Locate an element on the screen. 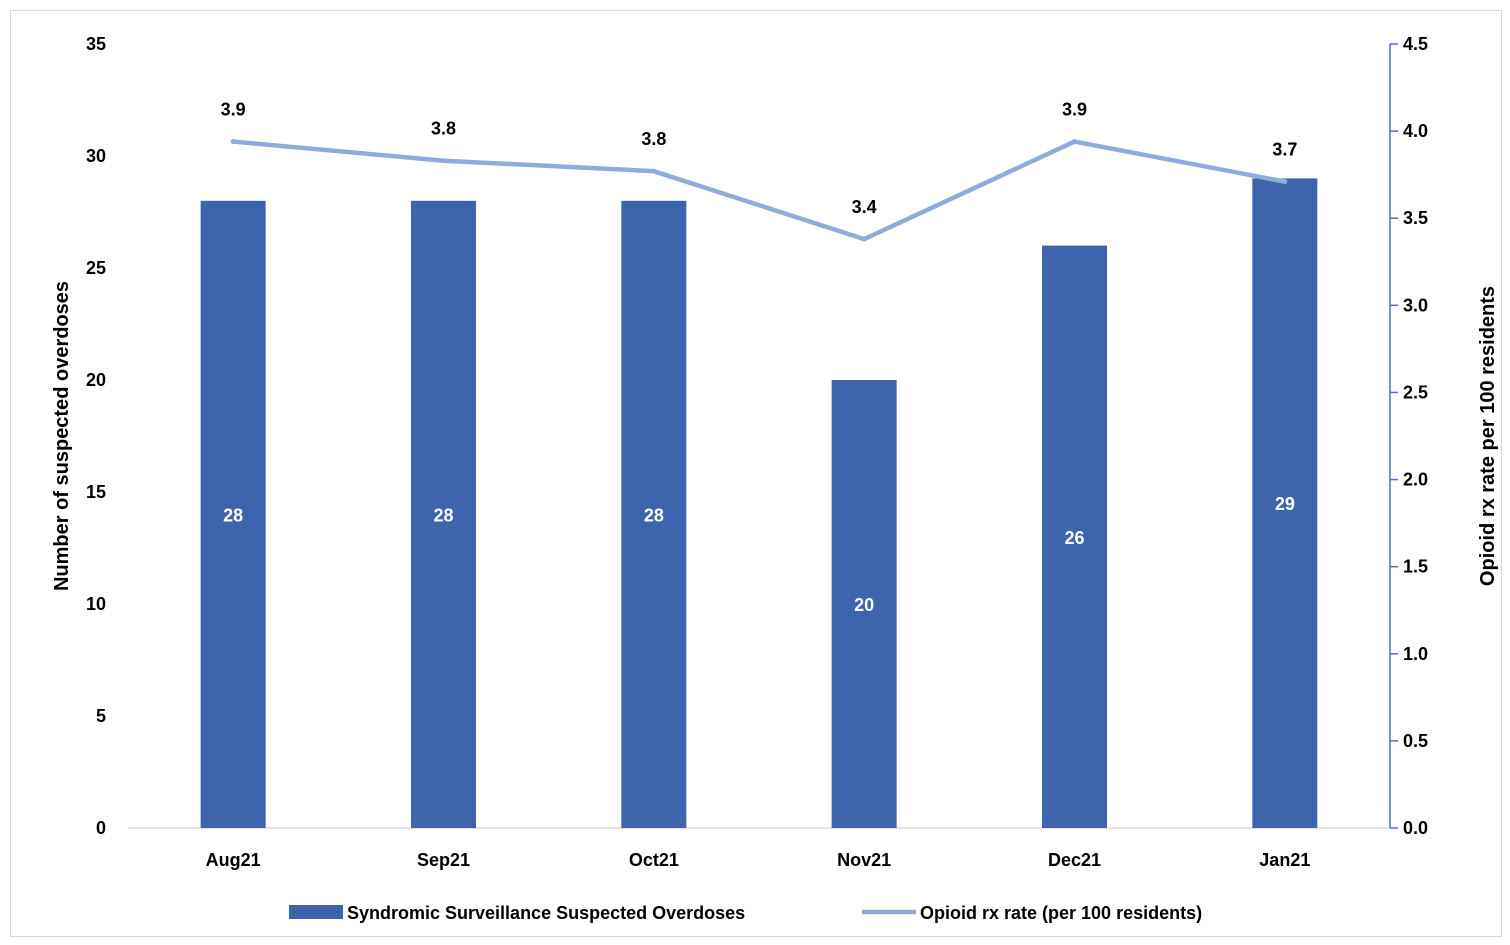 This screenshot has width=1510, height=945. y-left-tick-label: 30 is located at coordinates (96, 156).